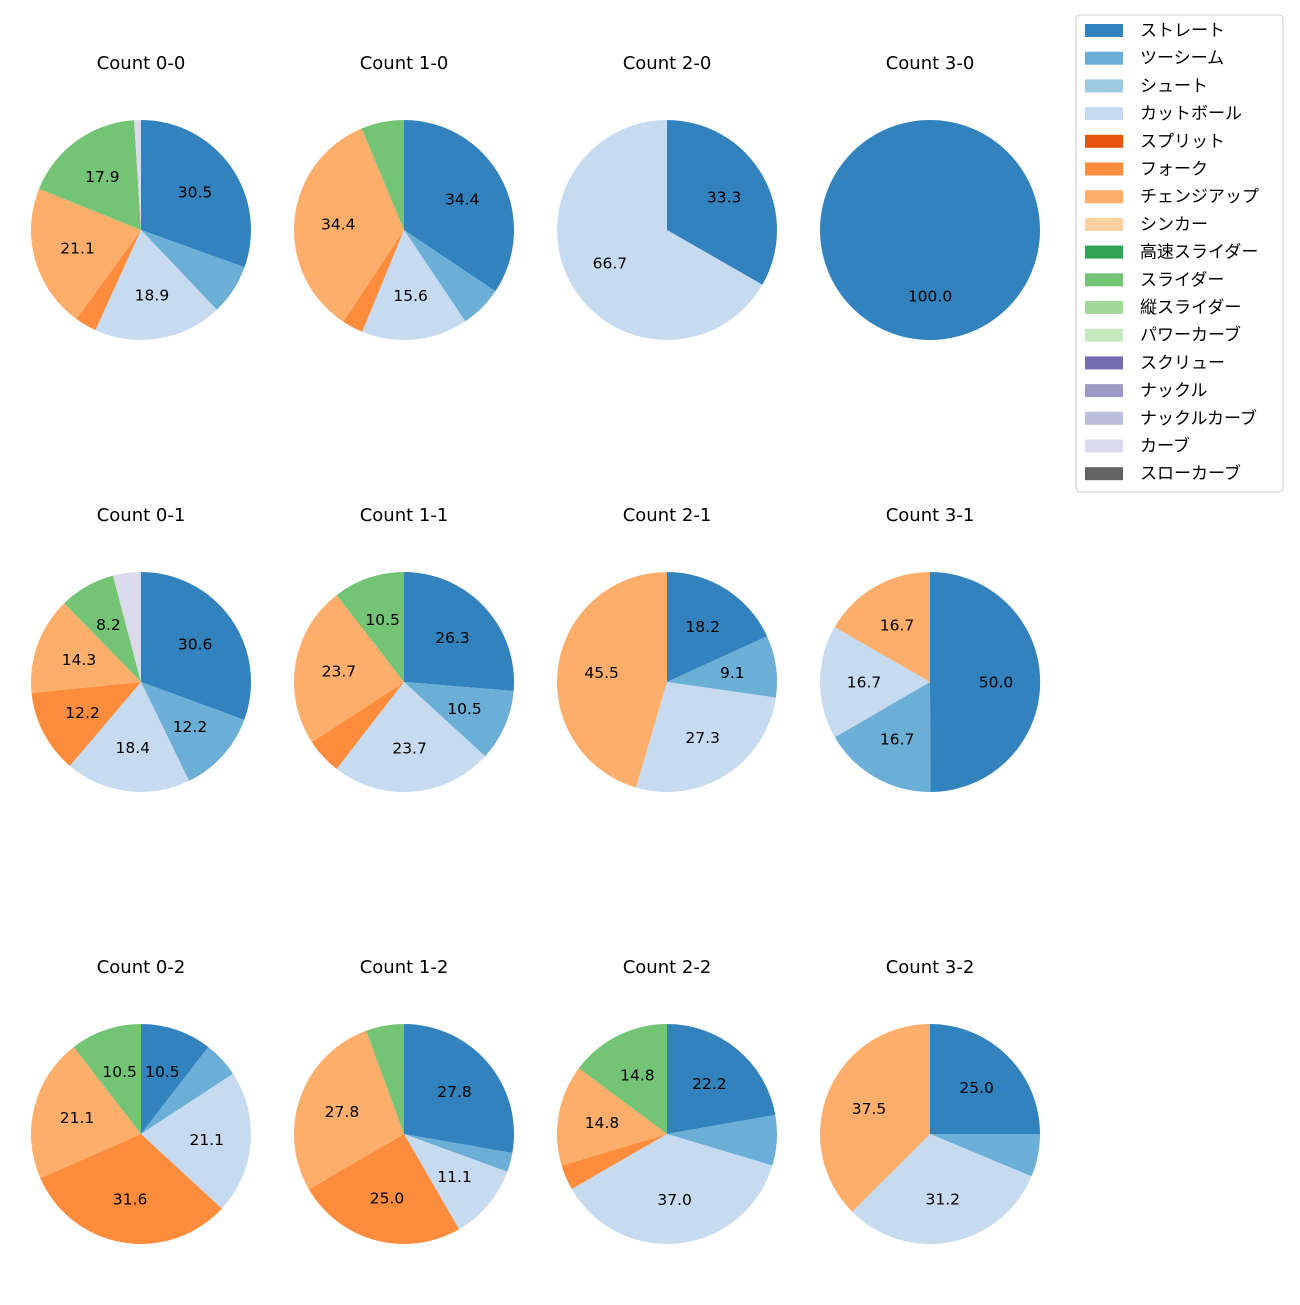 The width and height of the screenshot is (1300, 1305). What do you see at coordinates (610, 264) in the screenshot?
I see `slice-label: 66.7` at bounding box center [610, 264].